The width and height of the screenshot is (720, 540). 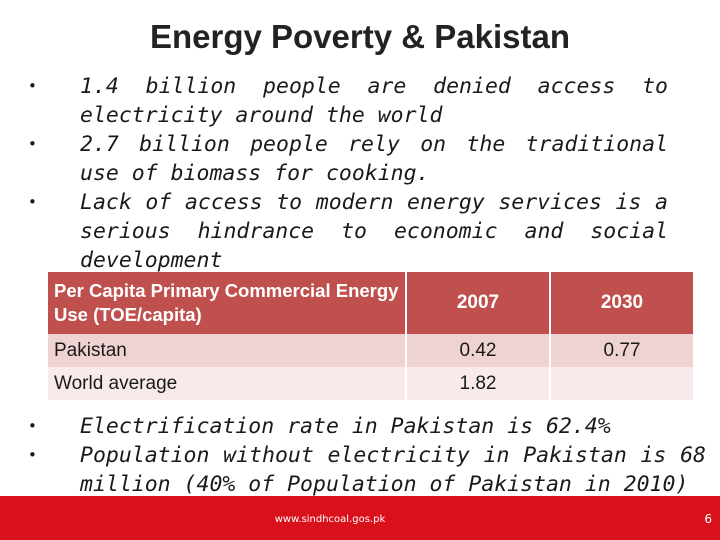 I want to click on table-cell-country: World average, so click(x=227, y=383).